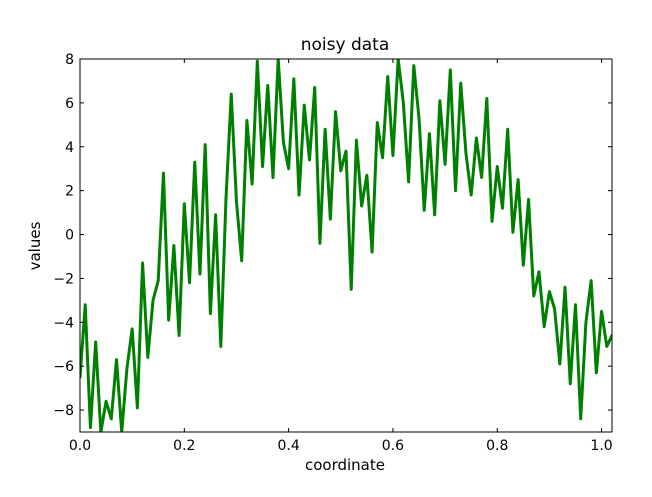  I want to click on y-tick-label: 8, so click(69, 60).